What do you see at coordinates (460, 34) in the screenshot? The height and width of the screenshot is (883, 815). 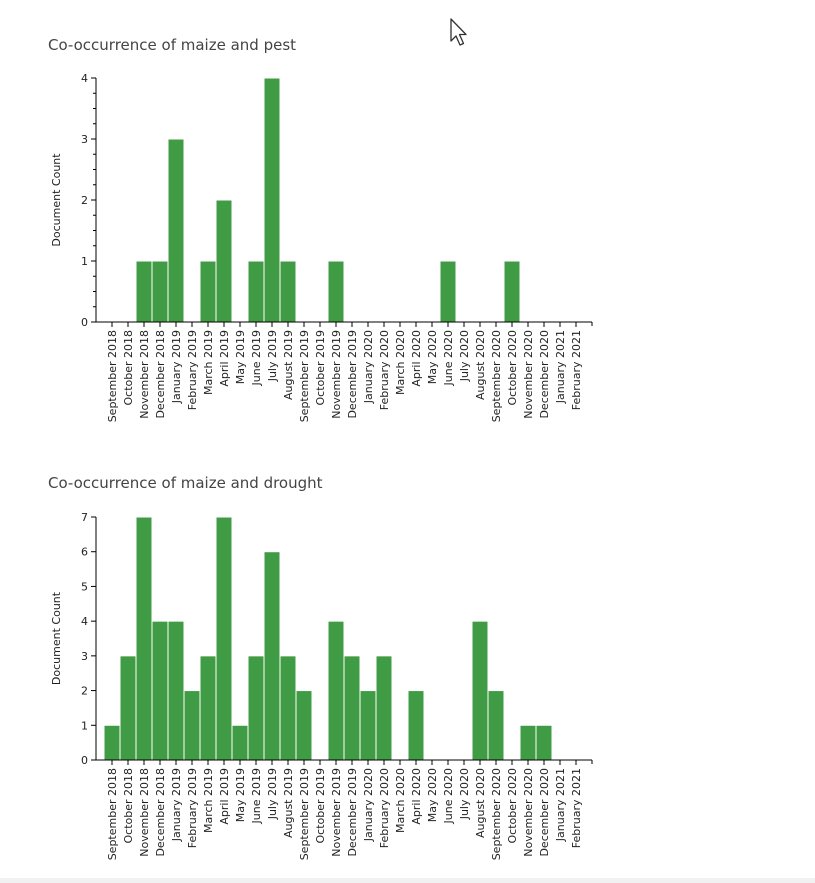 I see `arrow-cursor-icon` at bounding box center [460, 34].